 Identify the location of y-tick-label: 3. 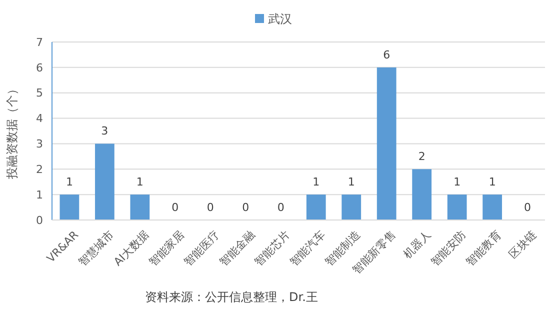
(39, 144).